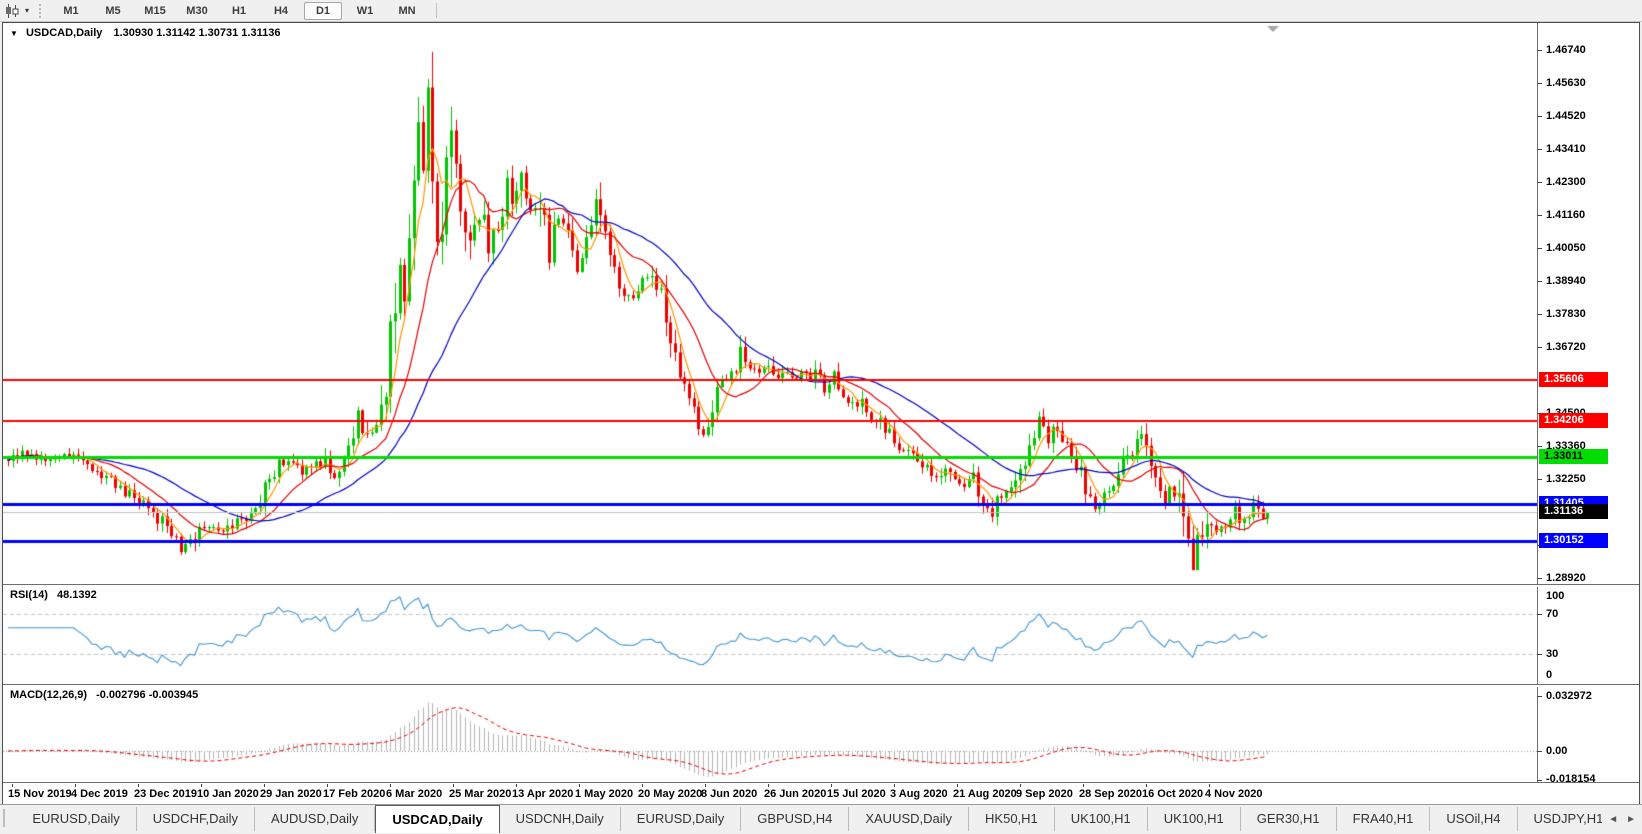  I want to click on macd-axis-tick: 0.032972, so click(1569, 696).